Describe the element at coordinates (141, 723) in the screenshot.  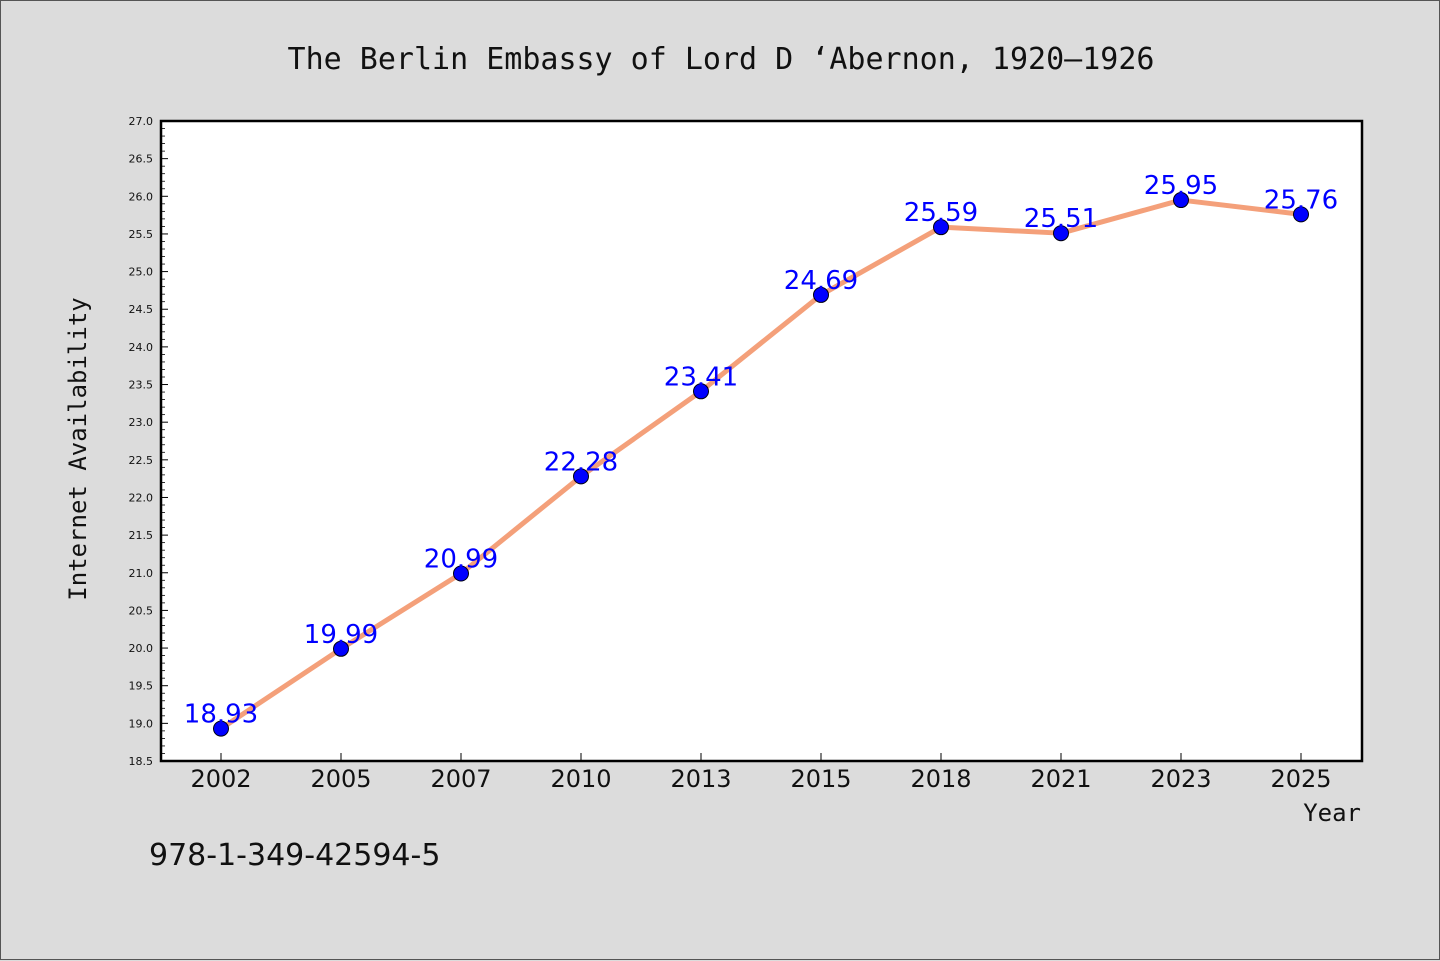
I see `y-tick-label: 19.0` at that location.